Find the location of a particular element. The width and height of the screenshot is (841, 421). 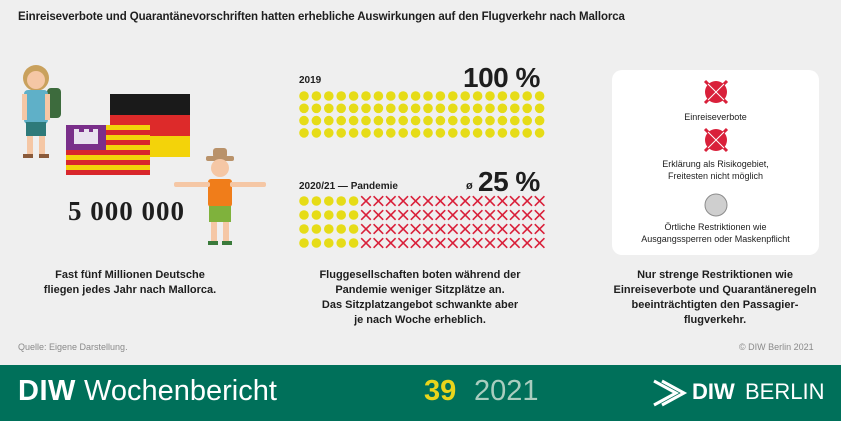

percentage-2019: 100 % is located at coordinates (501, 77).